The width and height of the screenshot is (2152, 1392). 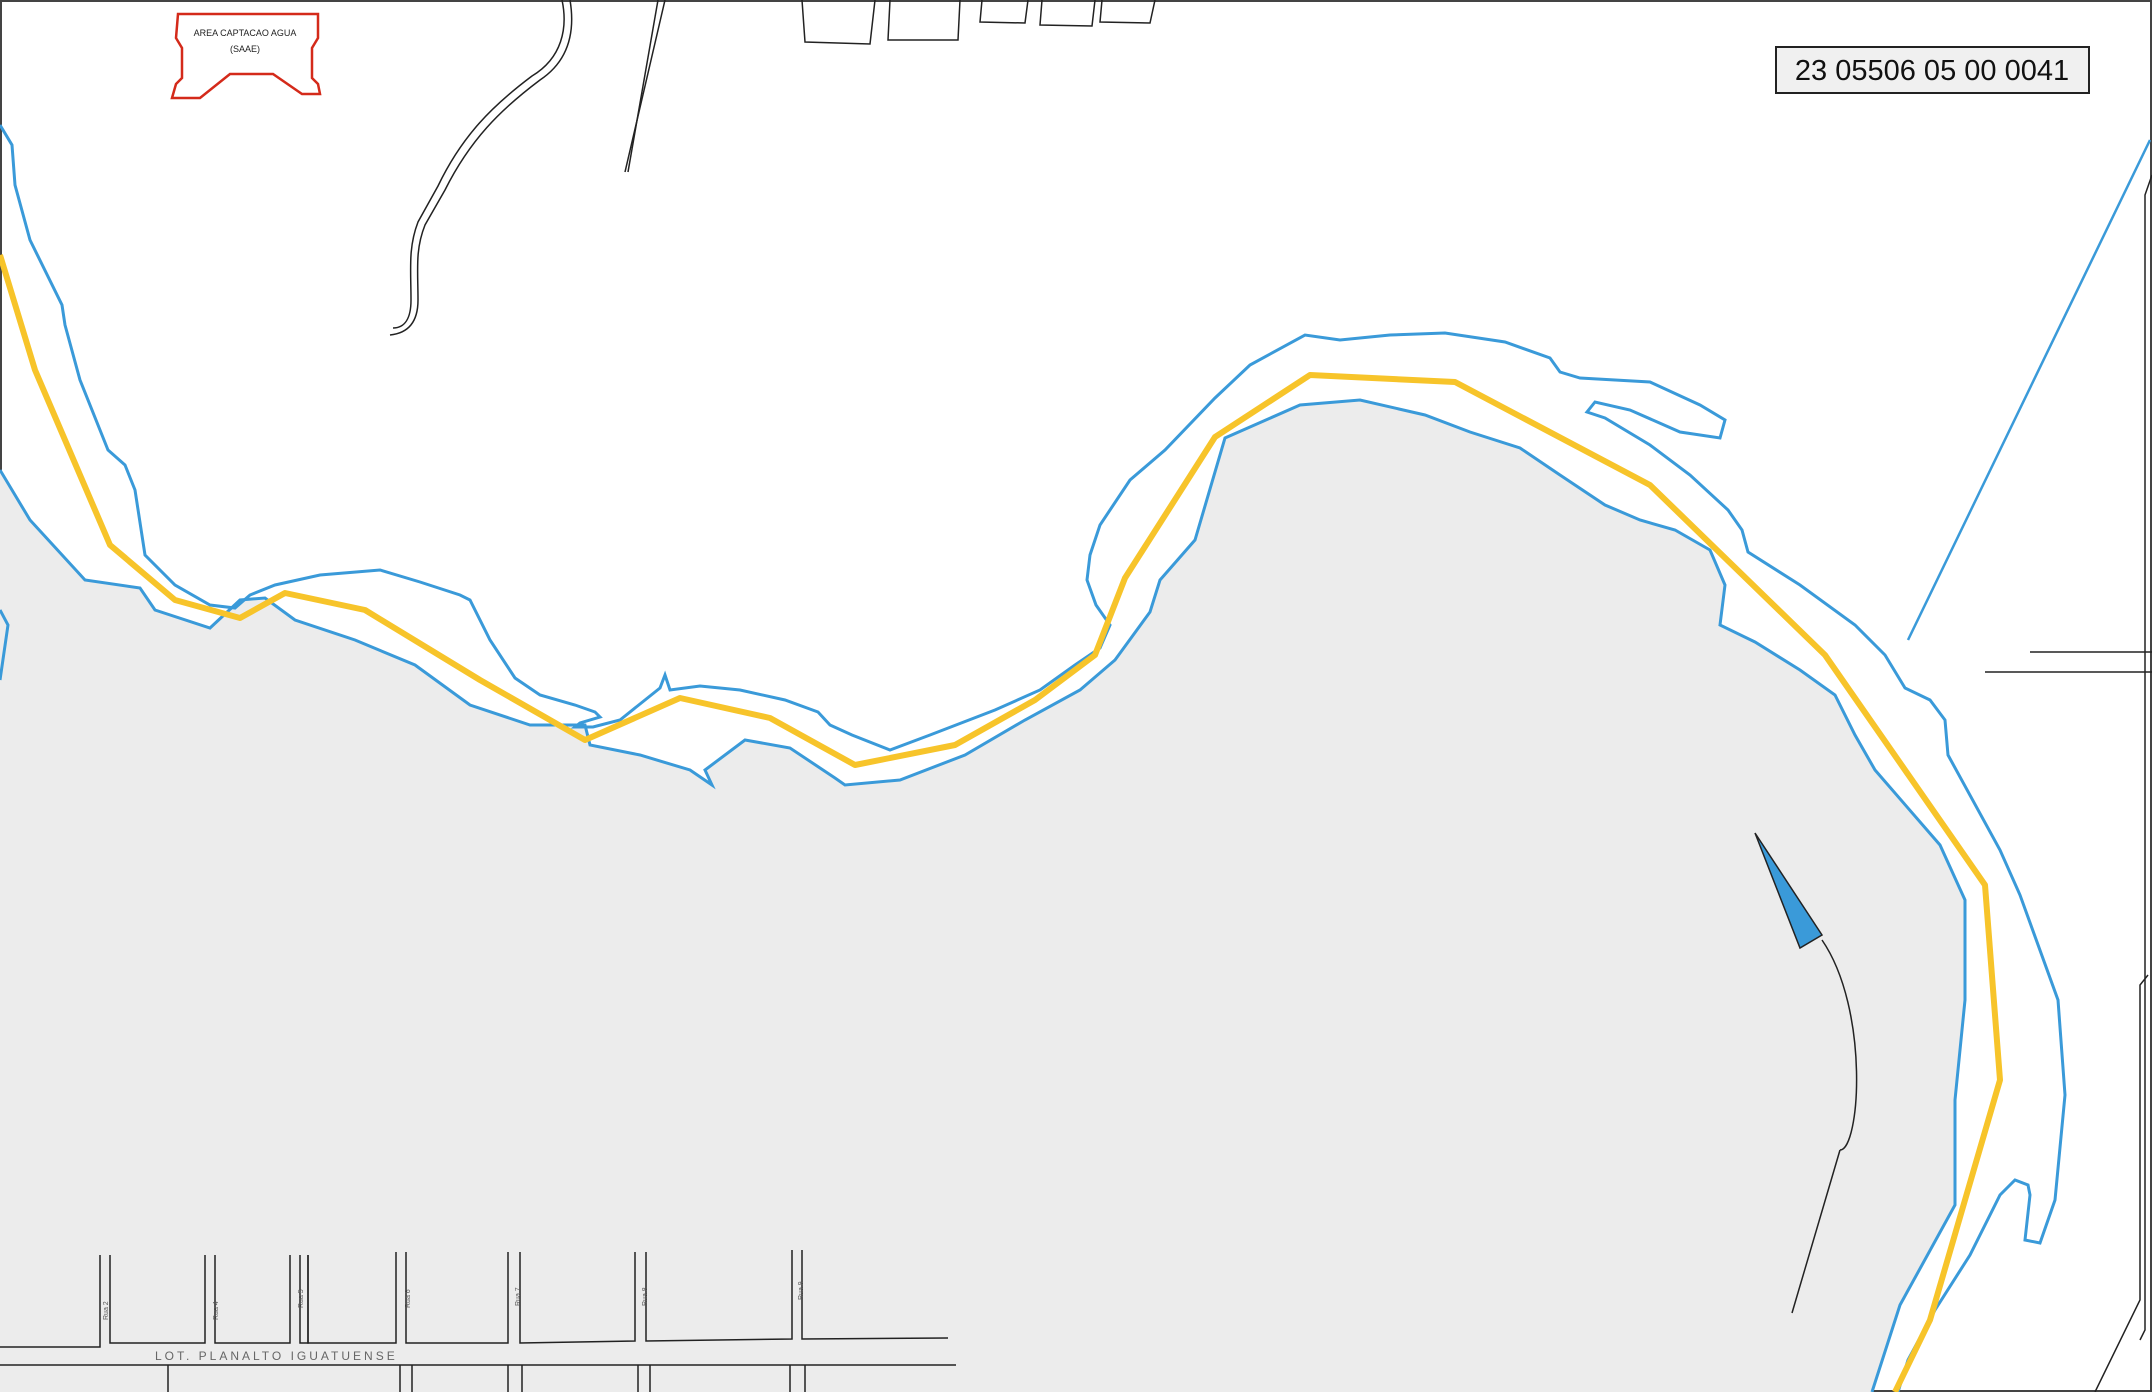 I want to click on subdivision-label: LOT. PLANALTO IGUATUENSE, so click(x=276, y=1356).